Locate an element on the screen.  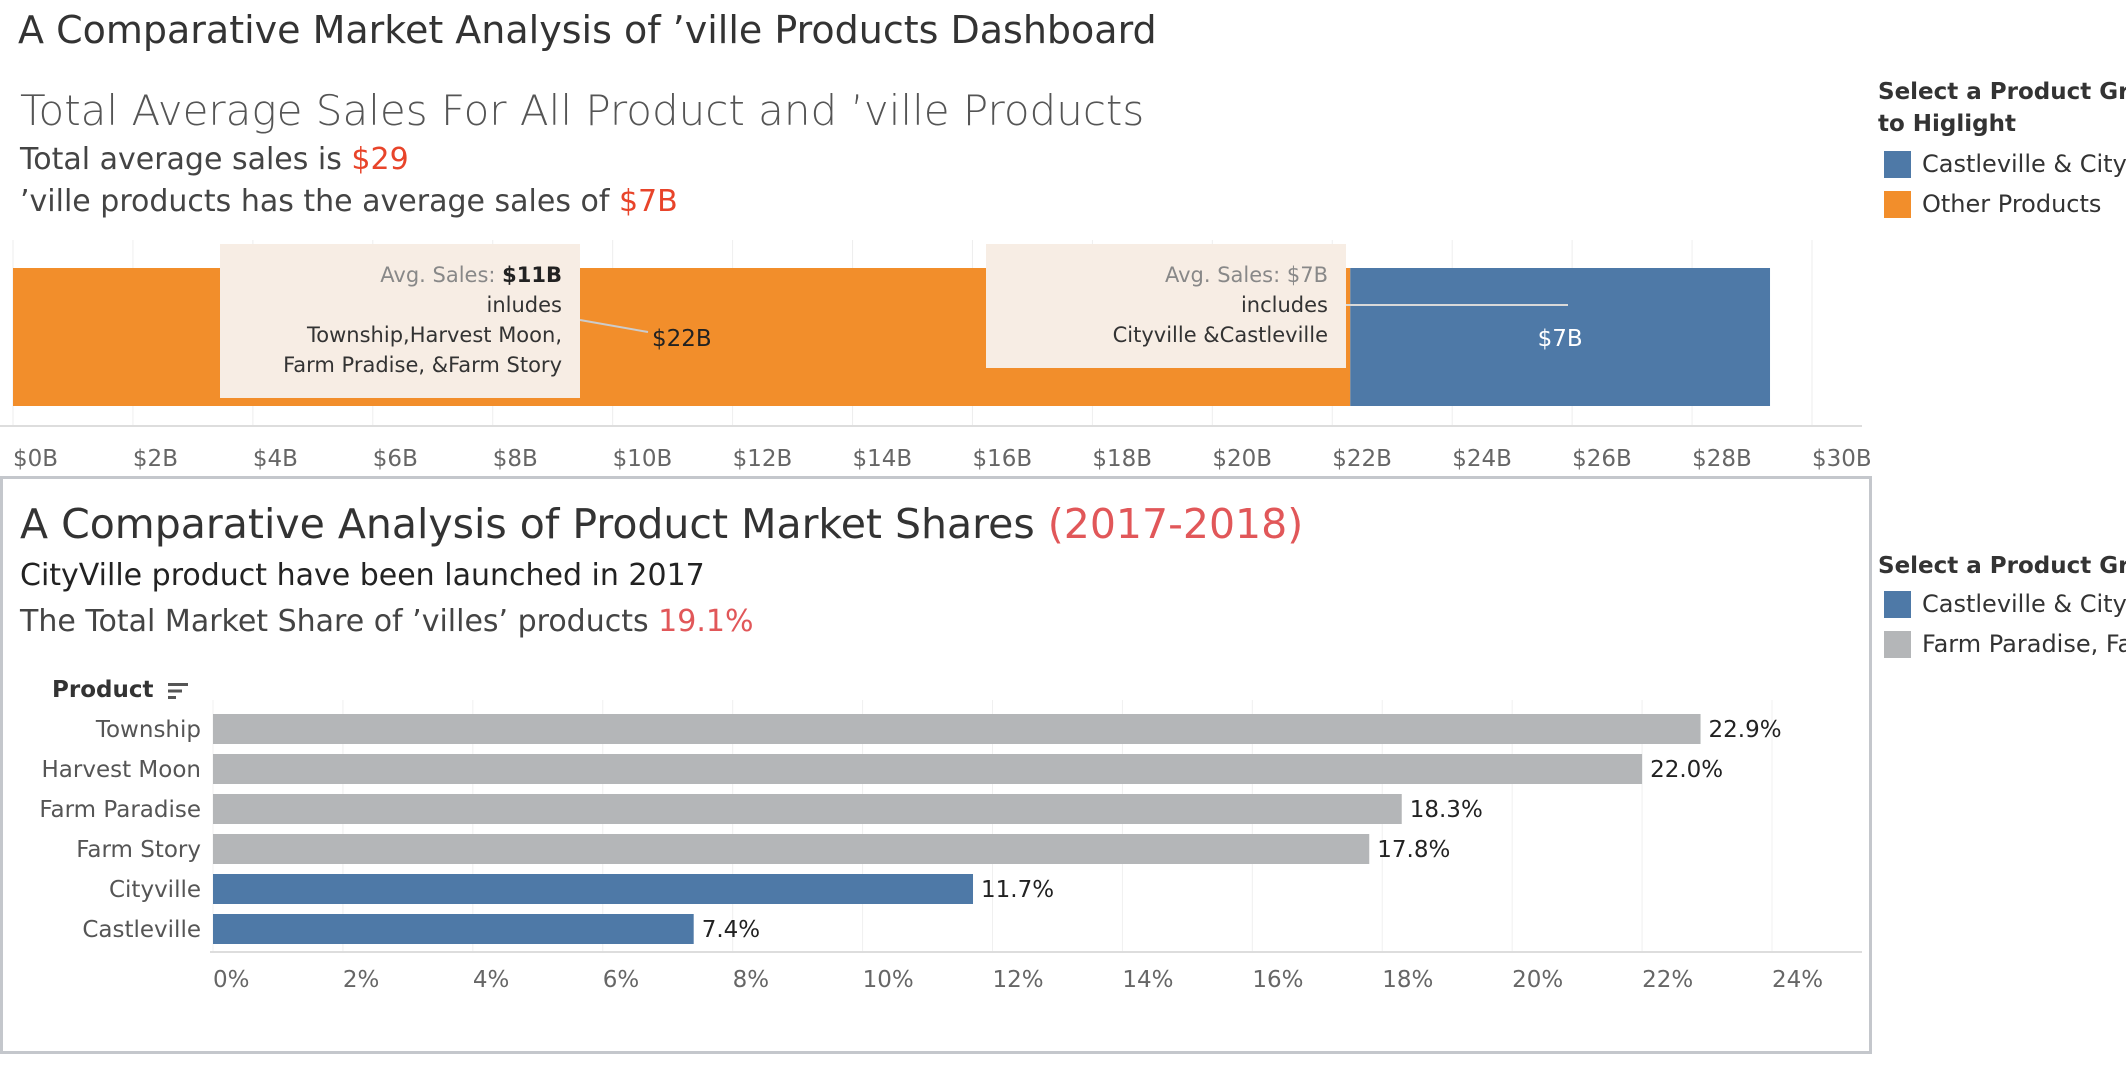
legend-swatch-ville is located at coordinates (1897, 164).